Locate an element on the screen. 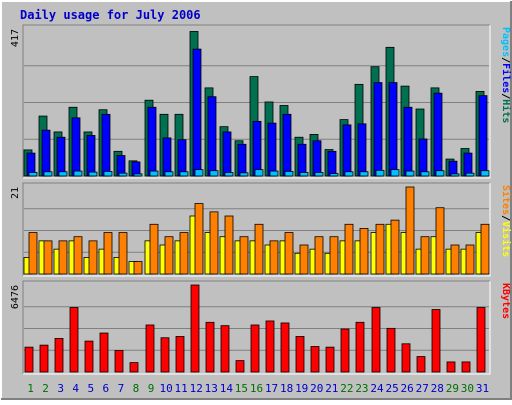 The height and width of the screenshot is (405, 512). scale-max-label: 21 is located at coordinates (15, 193).